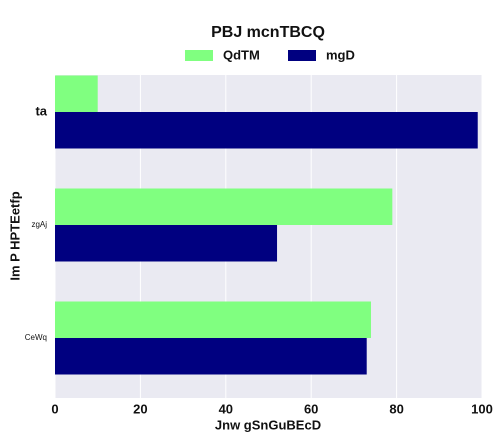 This screenshot has width=504, height=441. Describe the element at coordinates (41, 110) in the screenshot. I see `y-tick-label: ta` at that location.